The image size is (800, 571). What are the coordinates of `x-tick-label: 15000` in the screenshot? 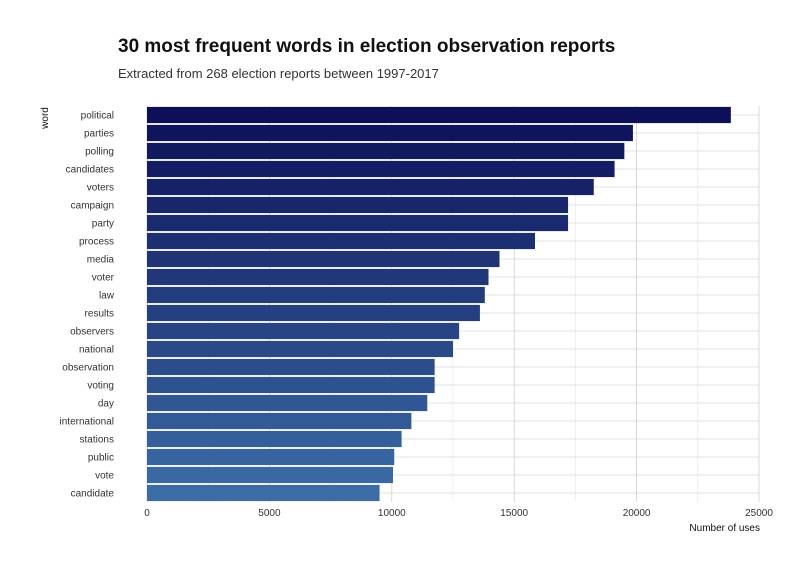 It's located at (514, 513).